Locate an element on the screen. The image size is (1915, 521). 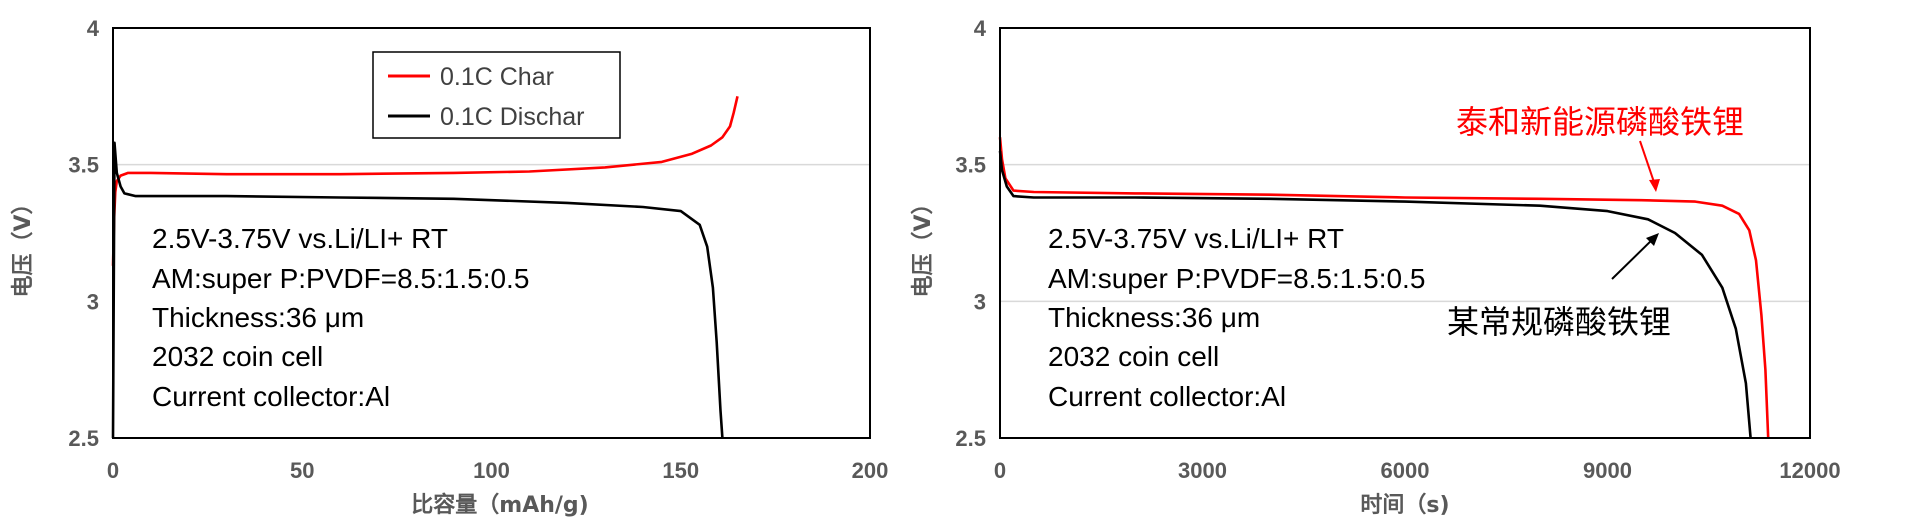
legend-discharge-label: 0.1C Dischar is located at coordinates (512, 117).